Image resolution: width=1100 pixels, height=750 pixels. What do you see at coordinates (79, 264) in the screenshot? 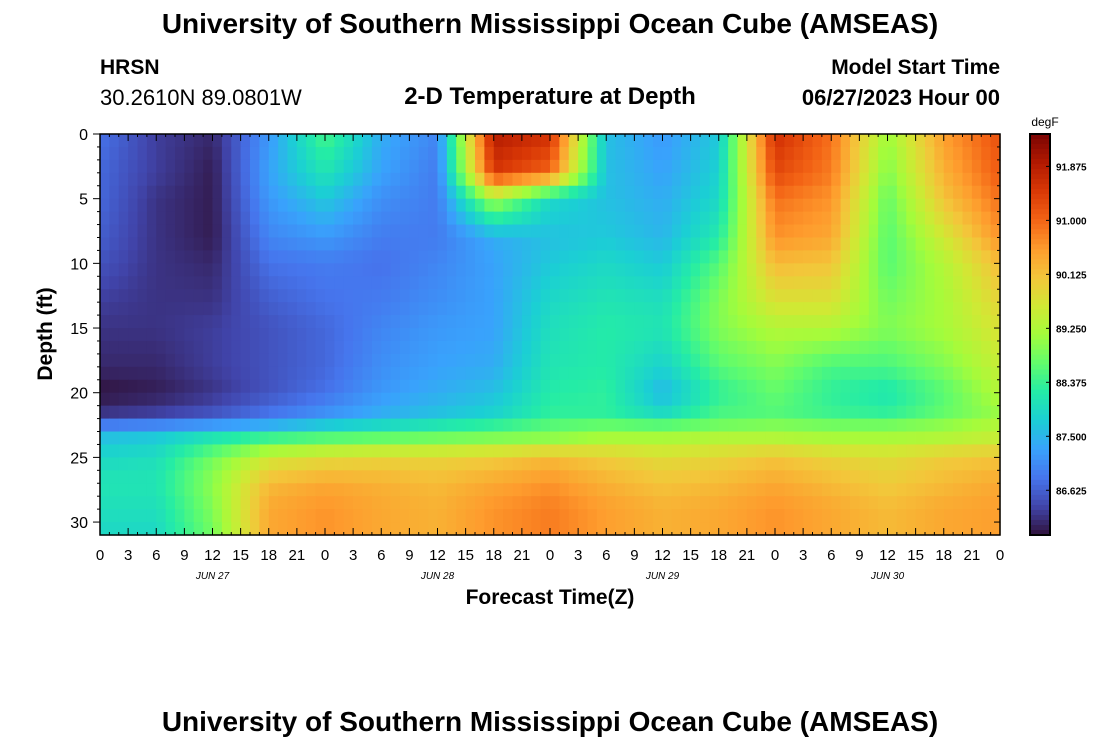
I see `y-tick-label: 10` at bounding box center [79, 264].